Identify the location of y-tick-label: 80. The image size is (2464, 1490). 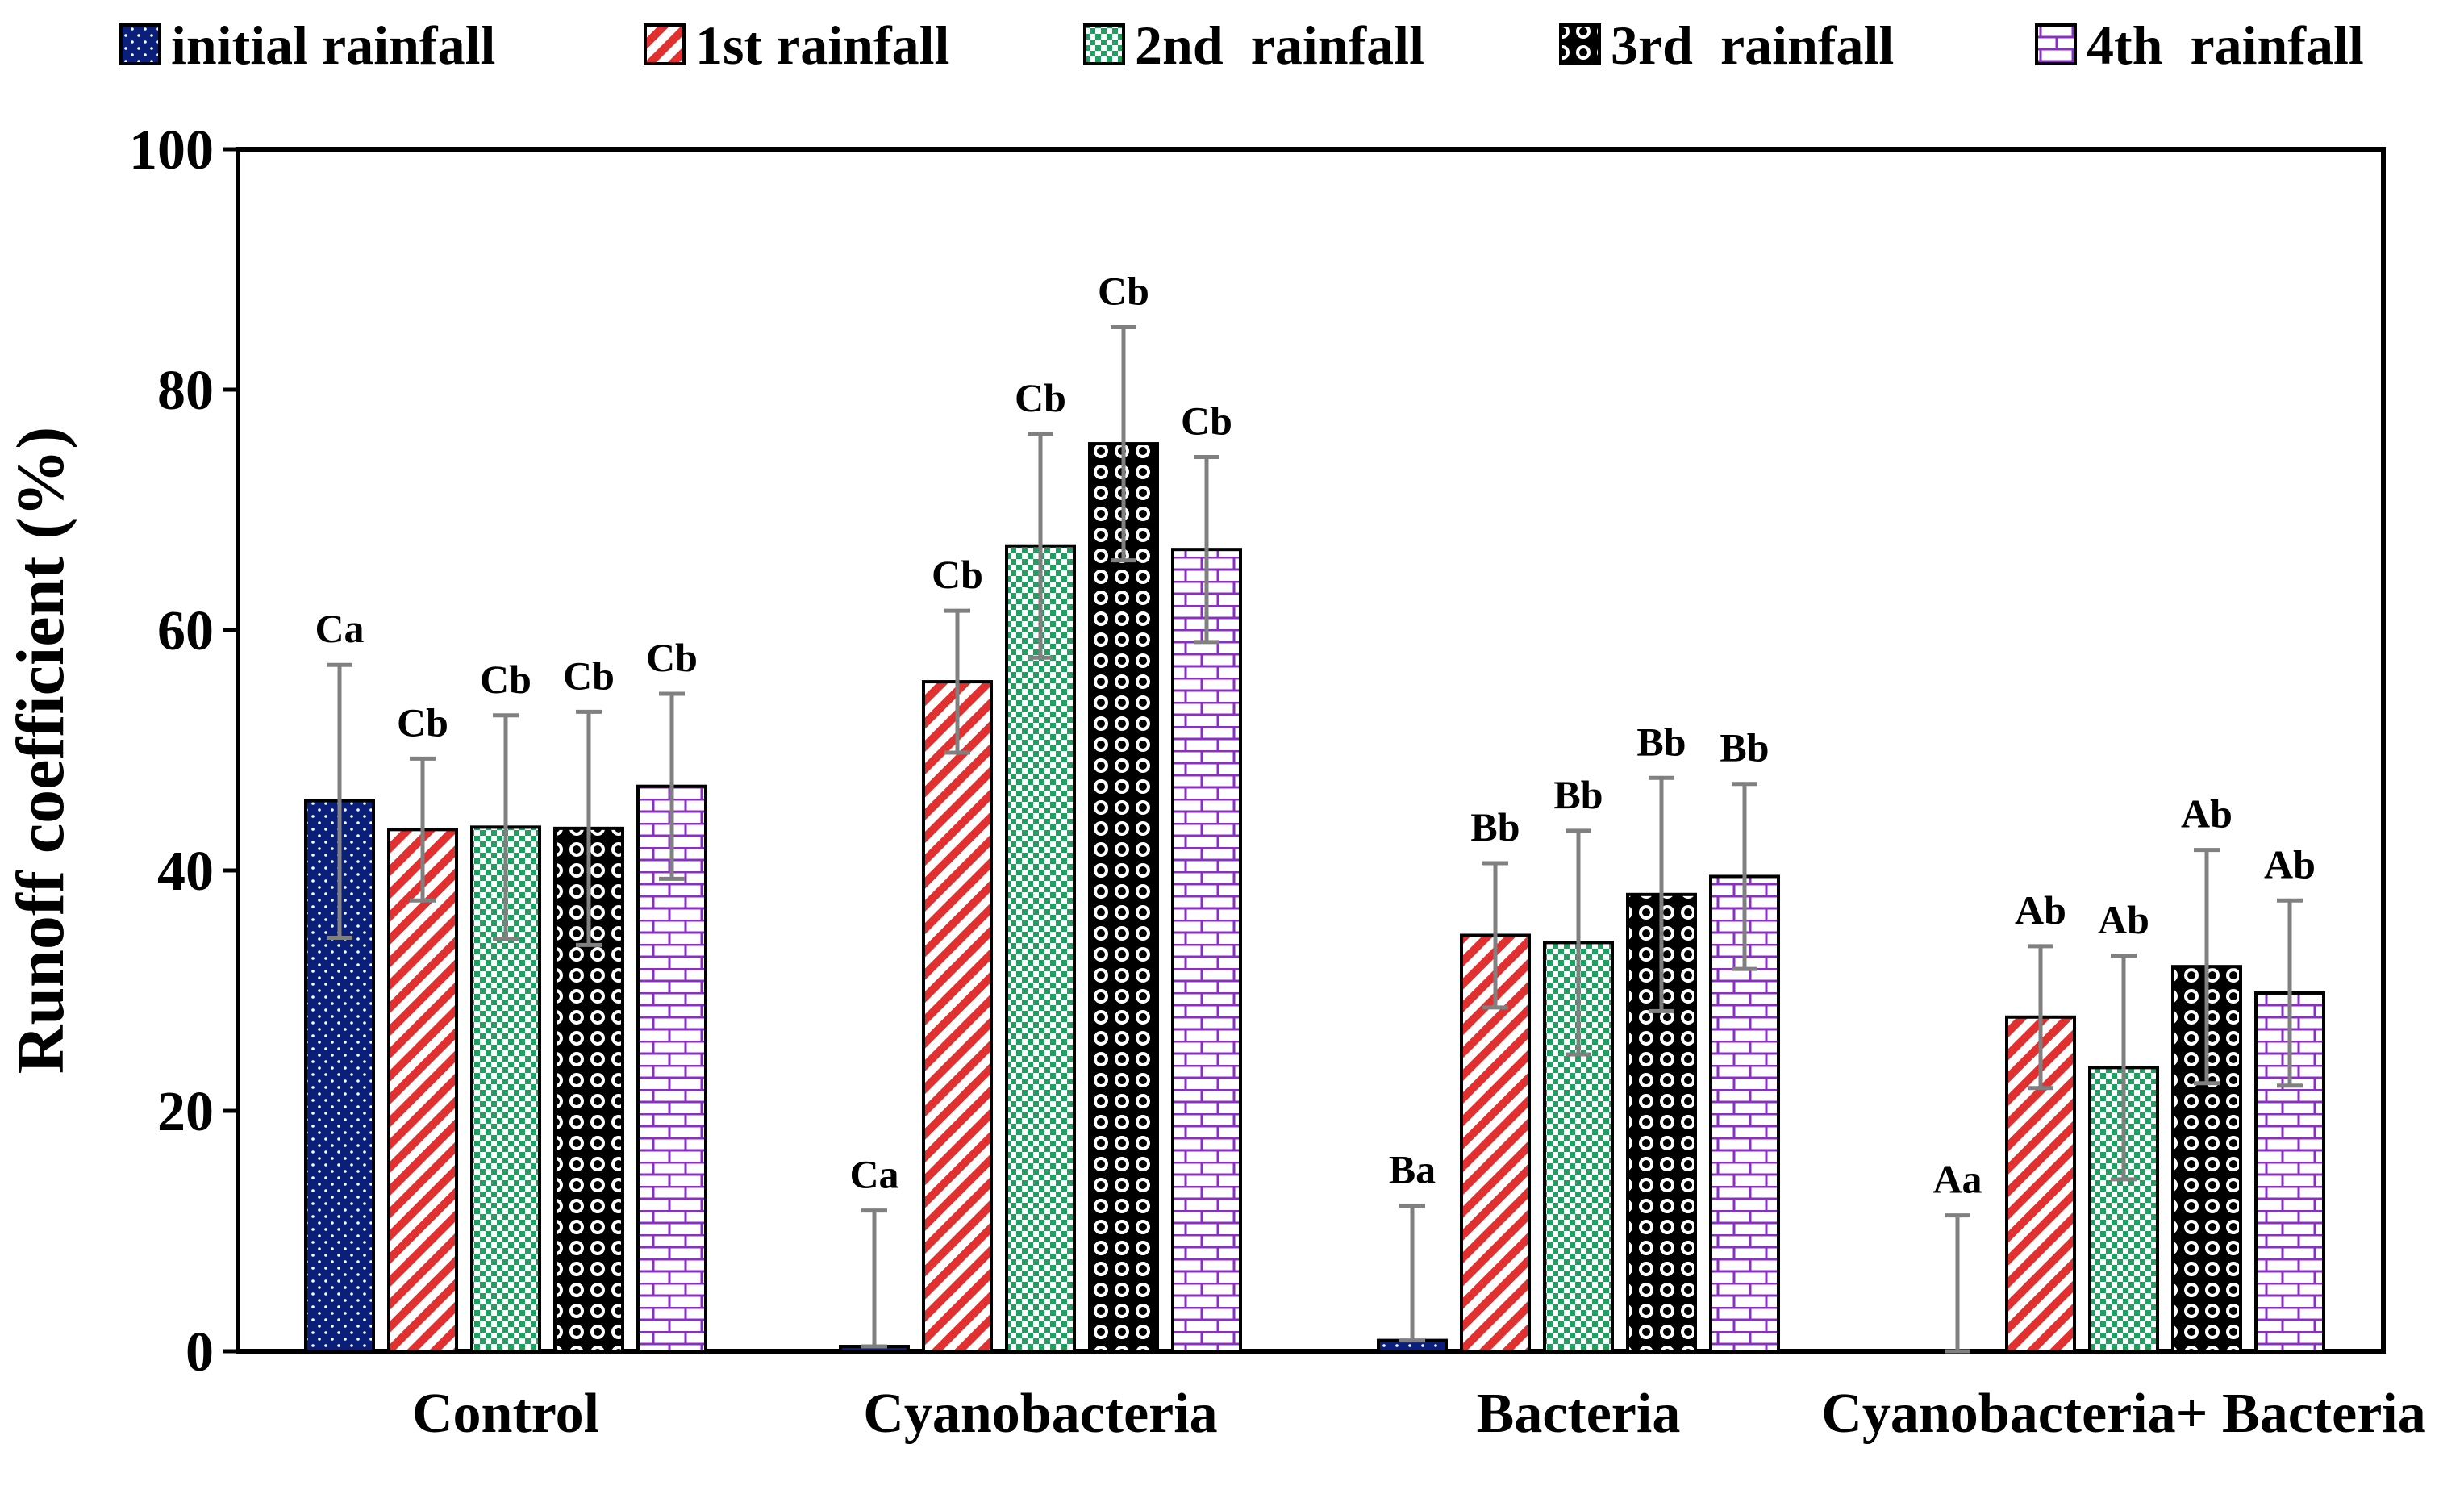
(185, 391).